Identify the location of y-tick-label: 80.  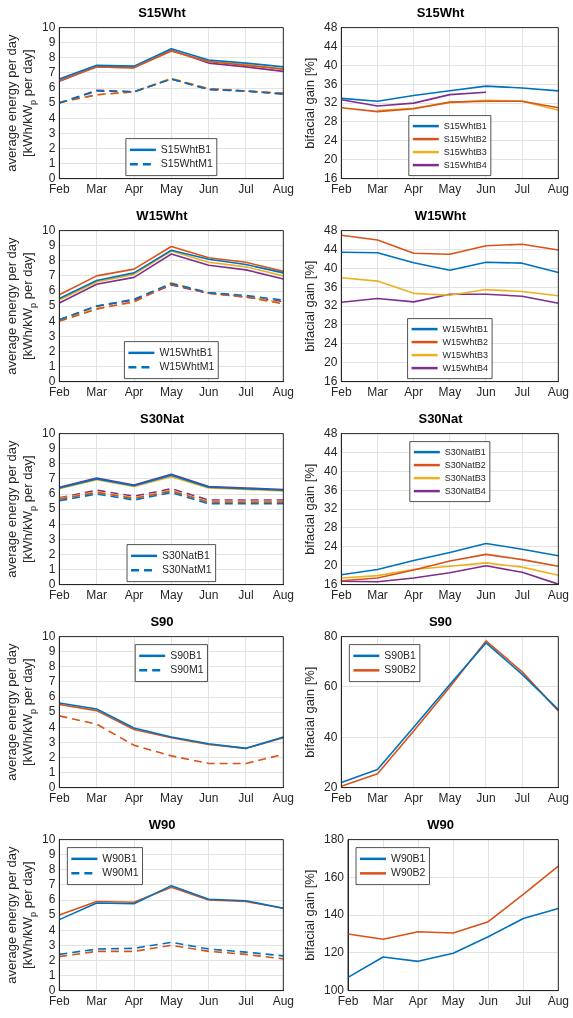
(330, 635).